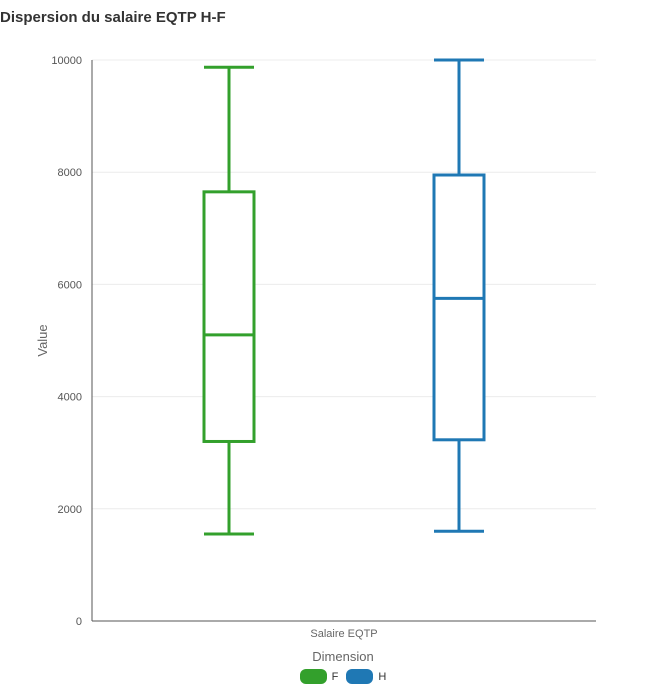 The width and height of the screenshot is (662, 691). Describe the element at coordinates (382, 676) in the screenshot. I see `legend-label: H` at that location.